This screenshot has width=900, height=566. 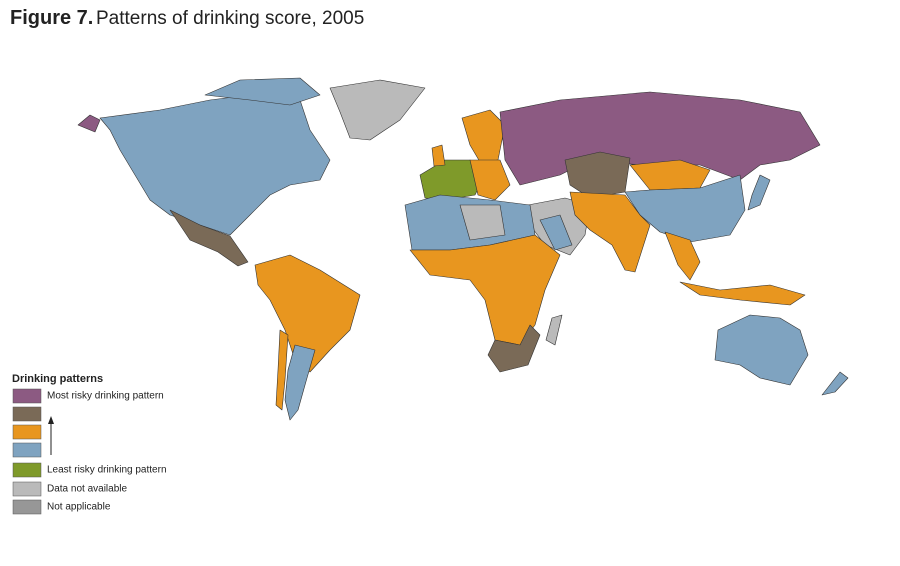 I want to click on figure-label: Figure 7., so click(x=51, y=18).